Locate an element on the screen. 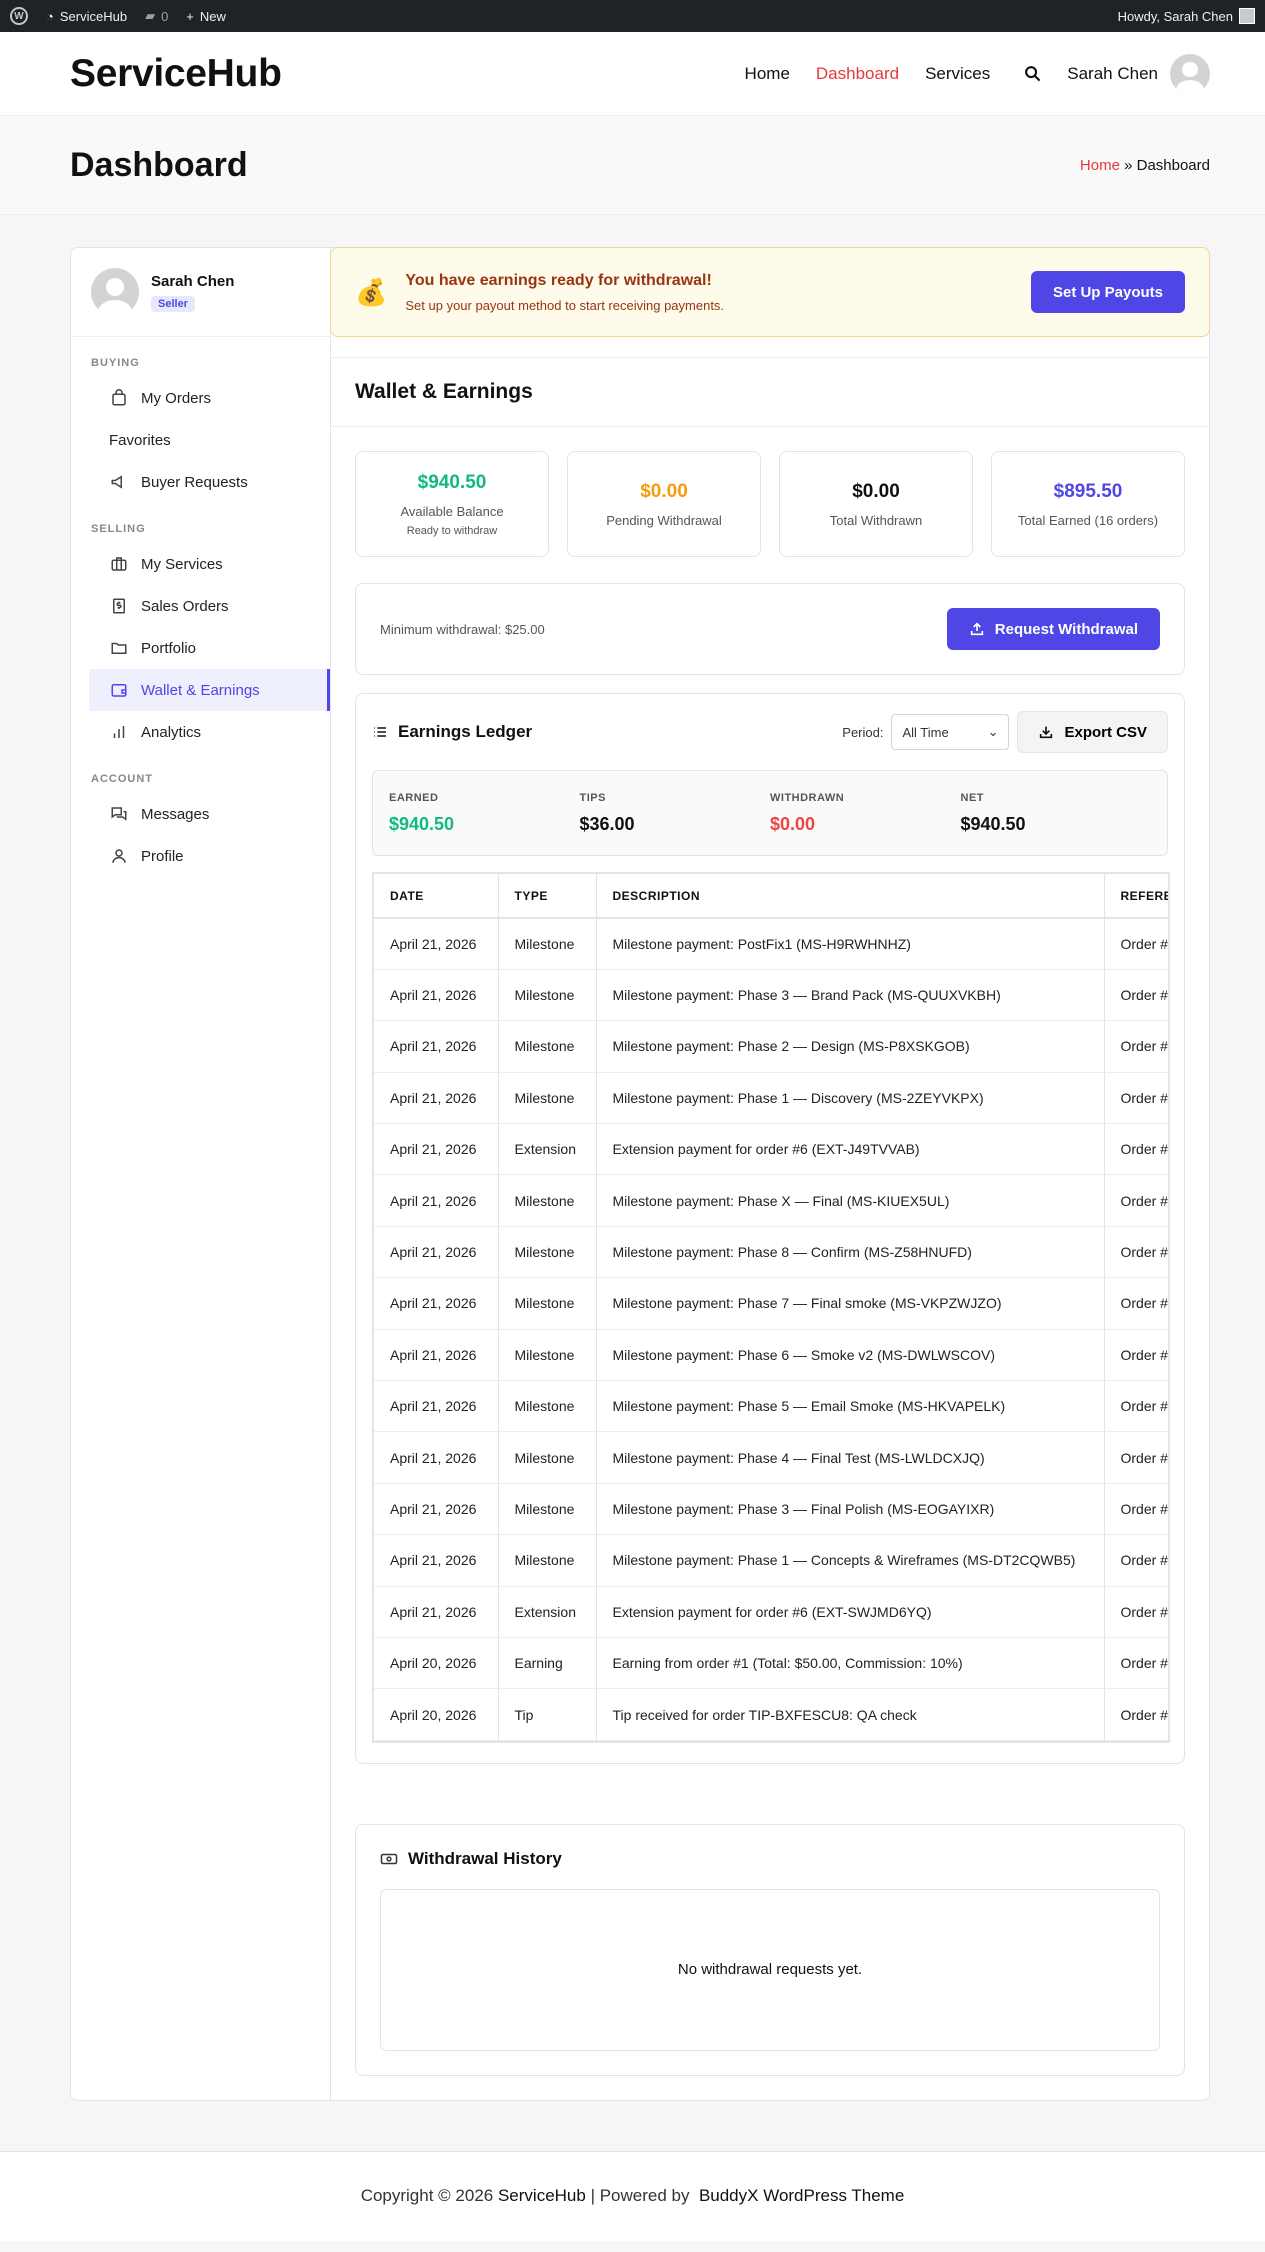 This screenshot has width=1265, height=2252. comments-count: 0 is located at coordinates (165, 16).